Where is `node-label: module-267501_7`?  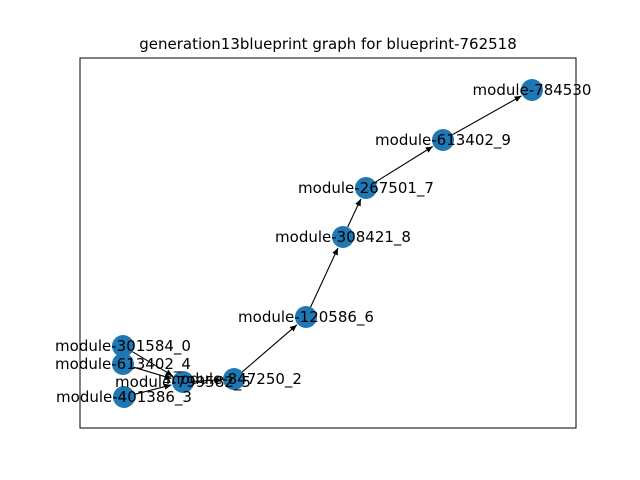 node-label: module-267501_7 is located at coordinates (366, 188).